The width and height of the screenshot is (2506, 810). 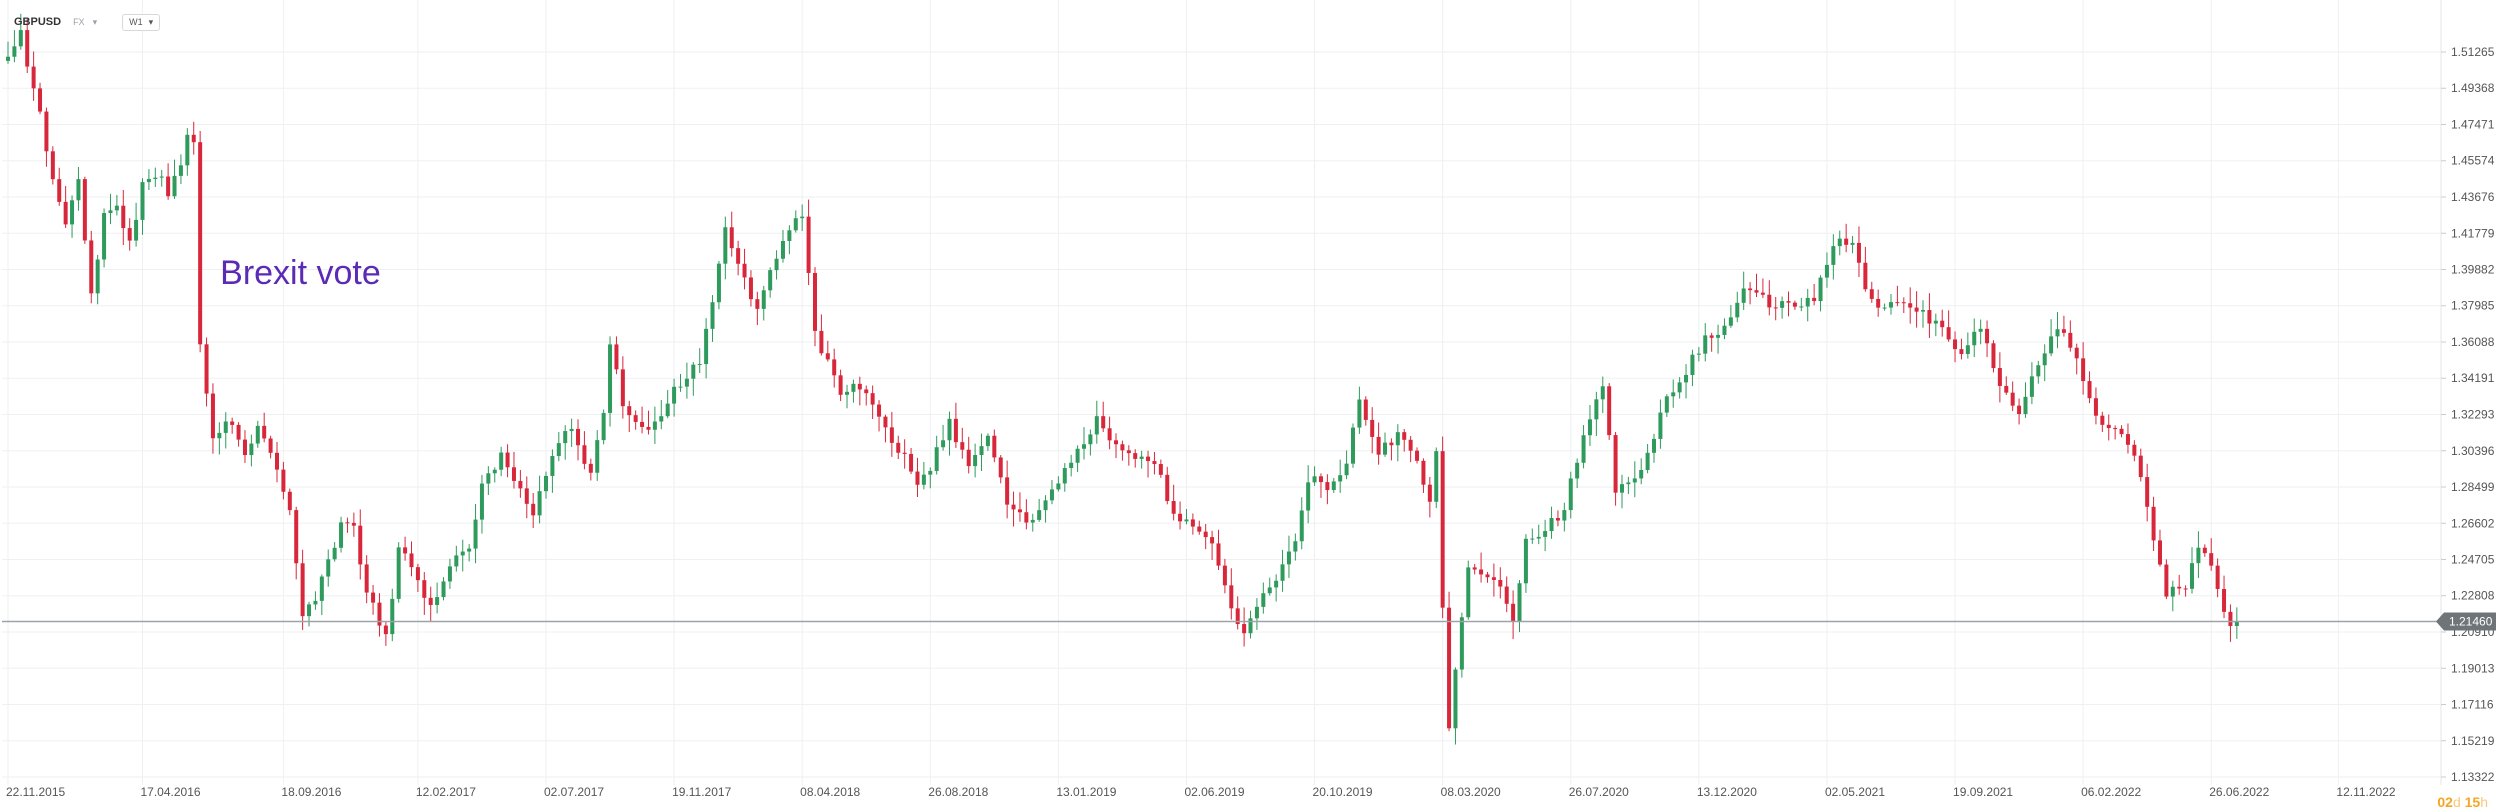 What do you see at coordinates (446, 792) in the screenshot?
I see `x-tick-label: 12.02.2017` at bounding box center [446, 792].